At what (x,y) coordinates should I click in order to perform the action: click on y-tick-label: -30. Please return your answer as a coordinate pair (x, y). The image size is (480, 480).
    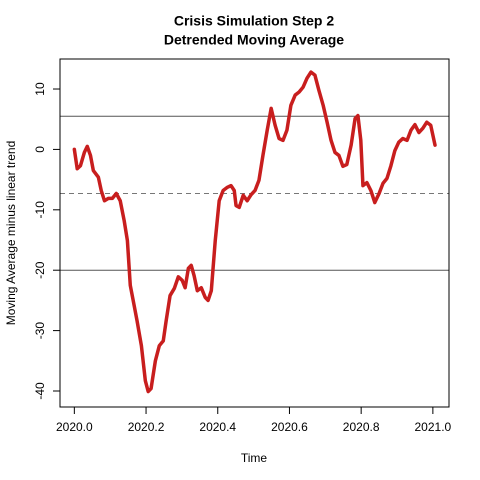
    Looking at the image, I should click on (40, 331).